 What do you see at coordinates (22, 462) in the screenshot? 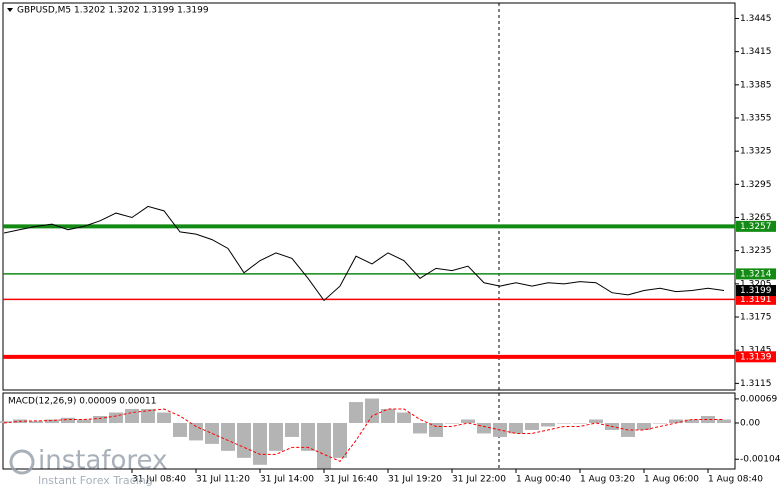
I see `watermark-logo` at bounding box center [22, 462].